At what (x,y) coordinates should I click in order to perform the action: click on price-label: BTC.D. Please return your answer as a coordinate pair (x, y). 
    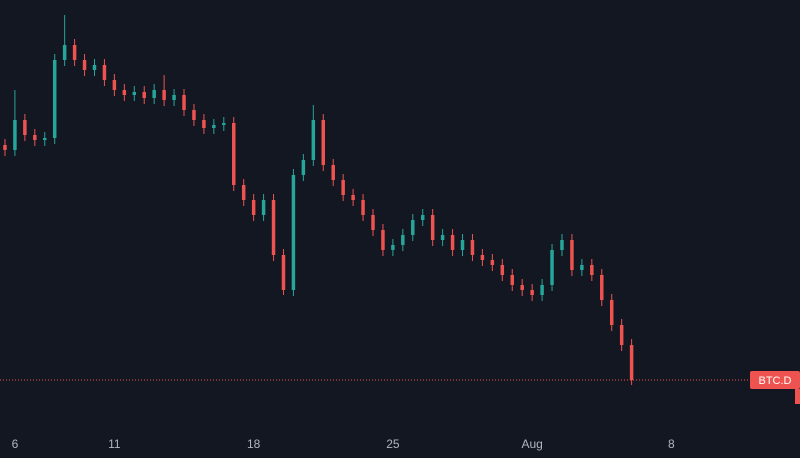
    Looking at the image, I should click on (775, 381).